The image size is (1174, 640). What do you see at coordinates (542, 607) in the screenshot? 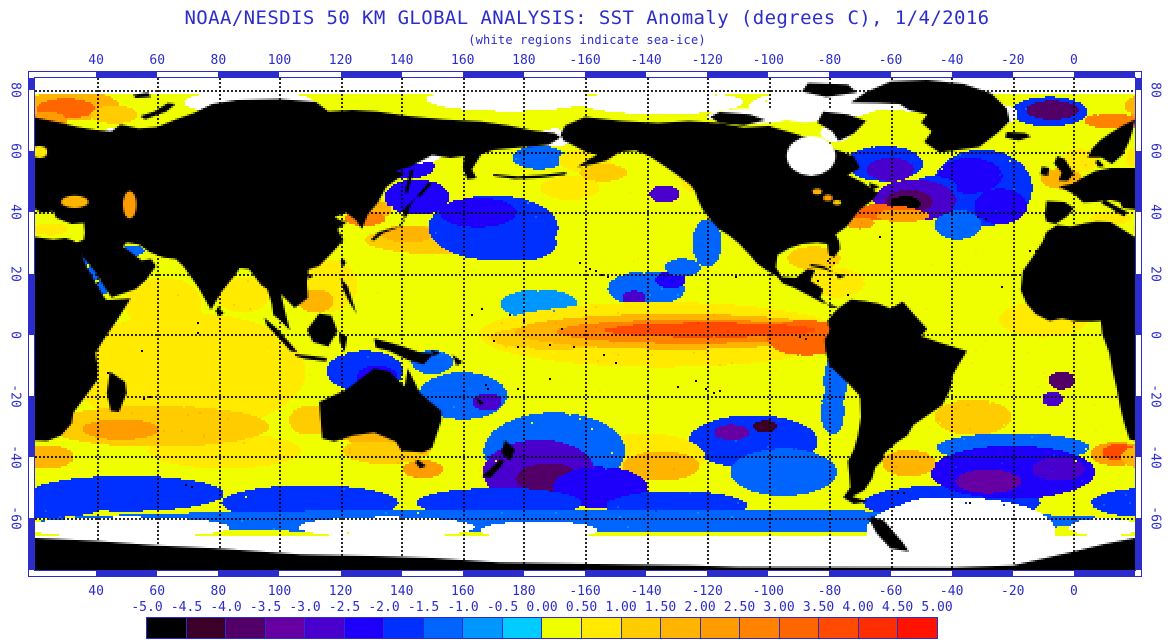
I see `colorbar-tick-label: 0.00` at bounding box center [542, 607].